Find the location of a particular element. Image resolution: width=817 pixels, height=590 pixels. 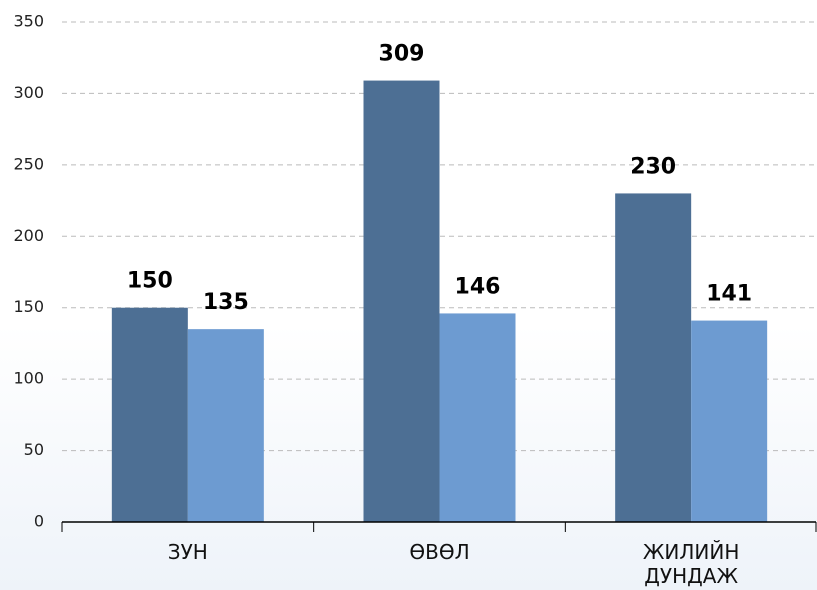

value-label: 150 is located at coordinates (150, 281).